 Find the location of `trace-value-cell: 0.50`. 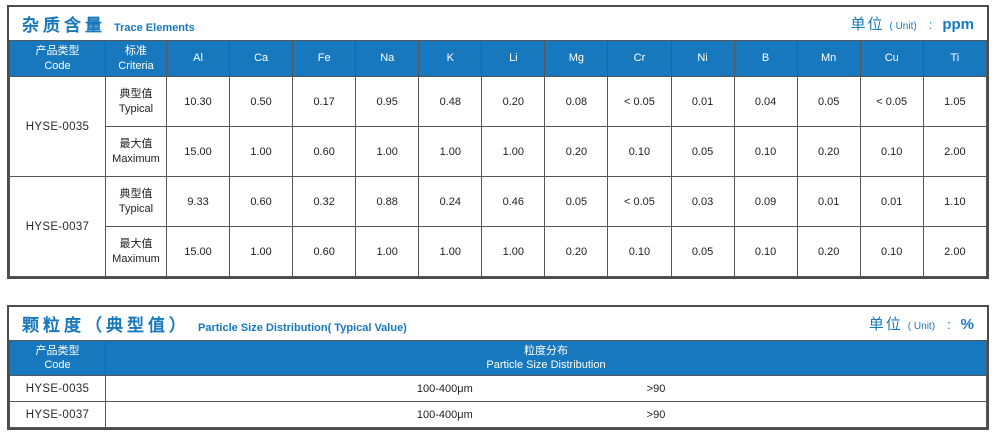

trace-value-cell: 0.50 is located at coordinates (261, 101).